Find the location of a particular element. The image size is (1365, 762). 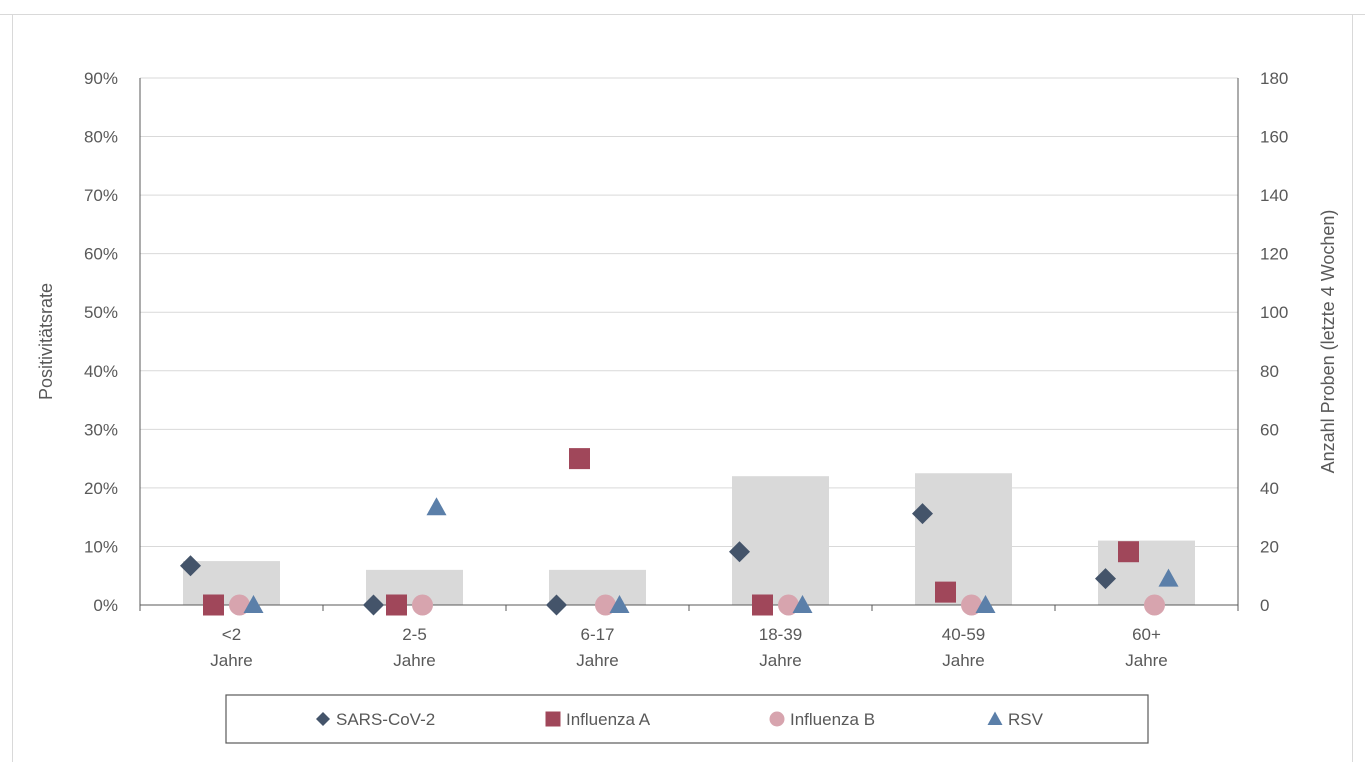

right-tick-label: 160 is located at coordinates (1274, 137).